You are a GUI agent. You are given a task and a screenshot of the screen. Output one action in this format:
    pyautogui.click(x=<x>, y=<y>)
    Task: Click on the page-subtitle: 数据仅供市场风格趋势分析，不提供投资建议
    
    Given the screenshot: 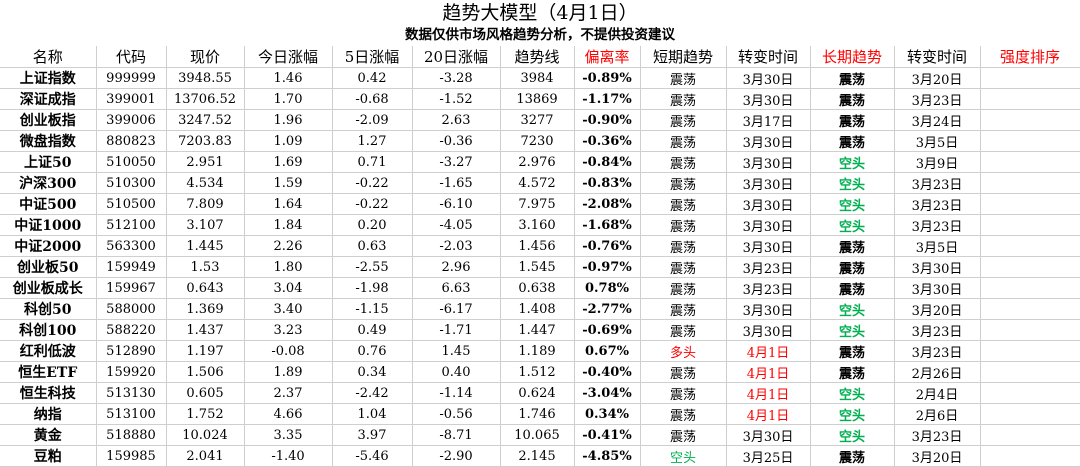 What is the action you would take?
    pyautogui.click(x=540, y=35)
    